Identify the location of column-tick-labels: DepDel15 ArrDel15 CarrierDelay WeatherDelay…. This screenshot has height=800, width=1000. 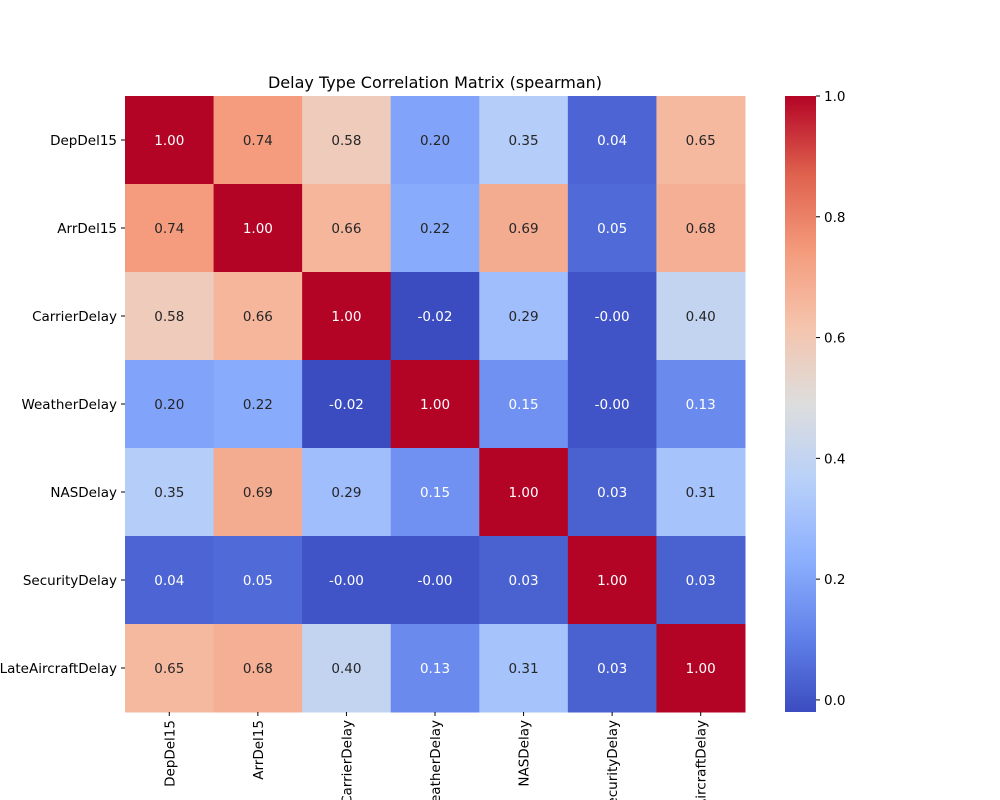
(436, 756).